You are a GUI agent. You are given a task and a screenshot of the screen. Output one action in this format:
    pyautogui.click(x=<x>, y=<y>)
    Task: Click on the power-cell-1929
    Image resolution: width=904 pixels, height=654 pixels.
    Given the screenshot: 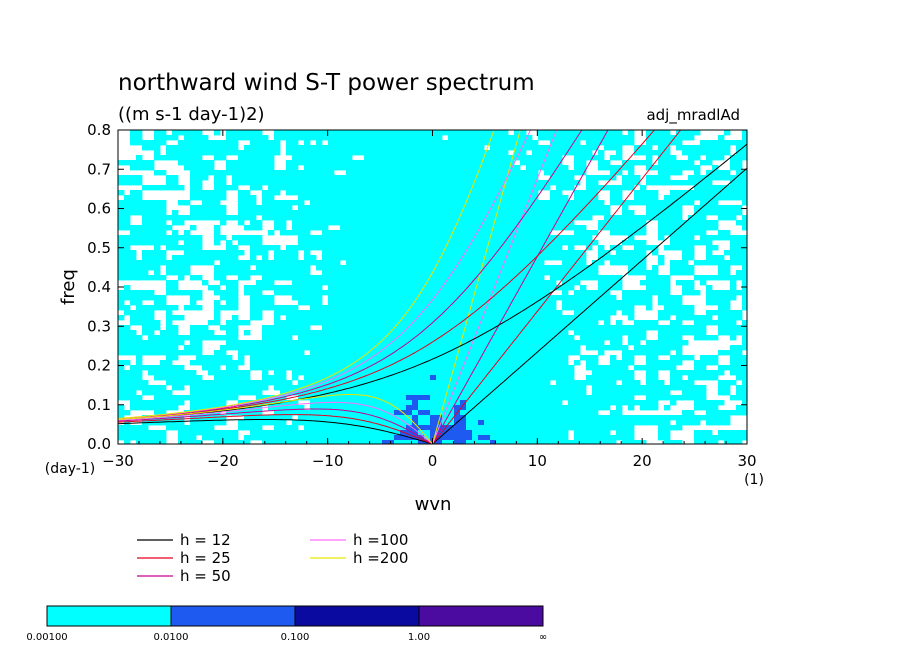 What is the action you would take?
    pyautogui.click(x=571, y=243)
    